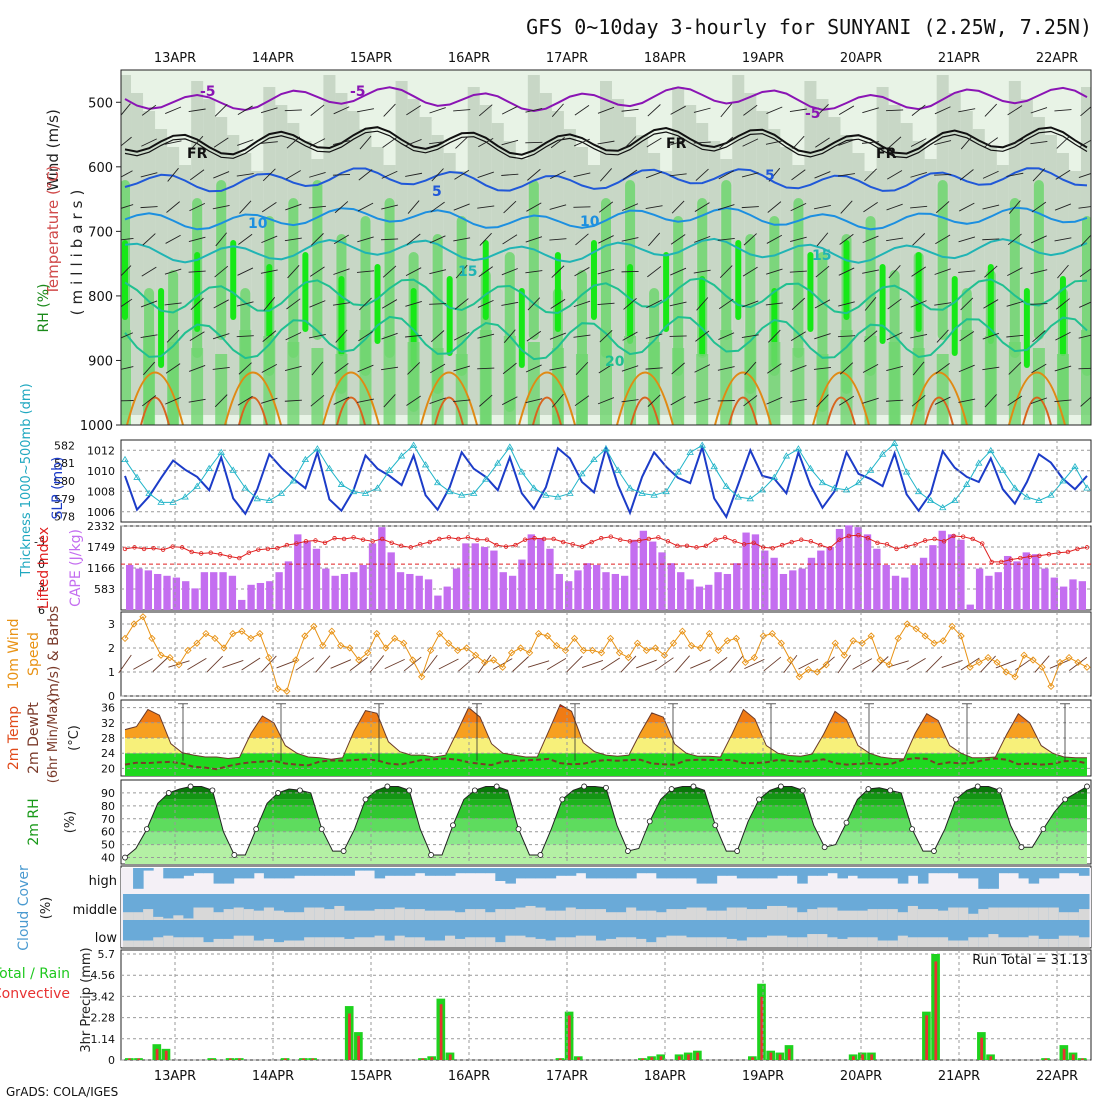 Image resolution: width=1100 pixels, height=1100 pixels. I want to click on li-label: Lifted Index, so click(44, 568).